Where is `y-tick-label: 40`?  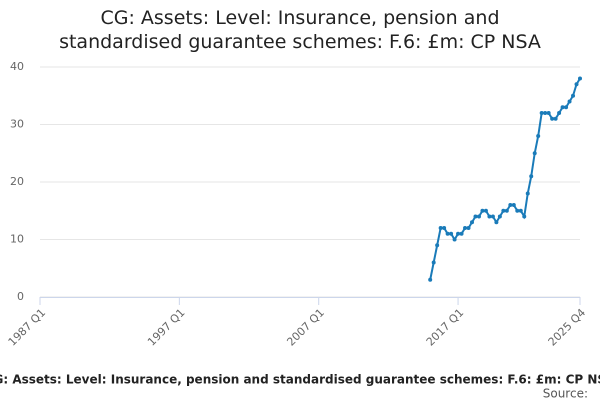 y-tick-label: 40 is located at coordinates (17, 66).